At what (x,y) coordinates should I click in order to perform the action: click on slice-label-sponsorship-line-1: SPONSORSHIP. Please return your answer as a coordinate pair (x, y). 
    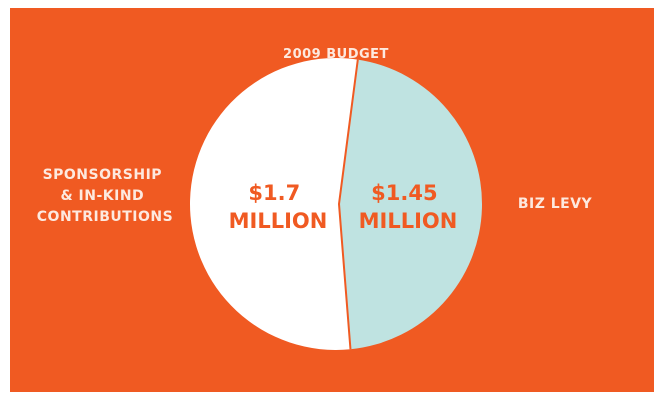
    Looking at the image, I should click on (103, 175).